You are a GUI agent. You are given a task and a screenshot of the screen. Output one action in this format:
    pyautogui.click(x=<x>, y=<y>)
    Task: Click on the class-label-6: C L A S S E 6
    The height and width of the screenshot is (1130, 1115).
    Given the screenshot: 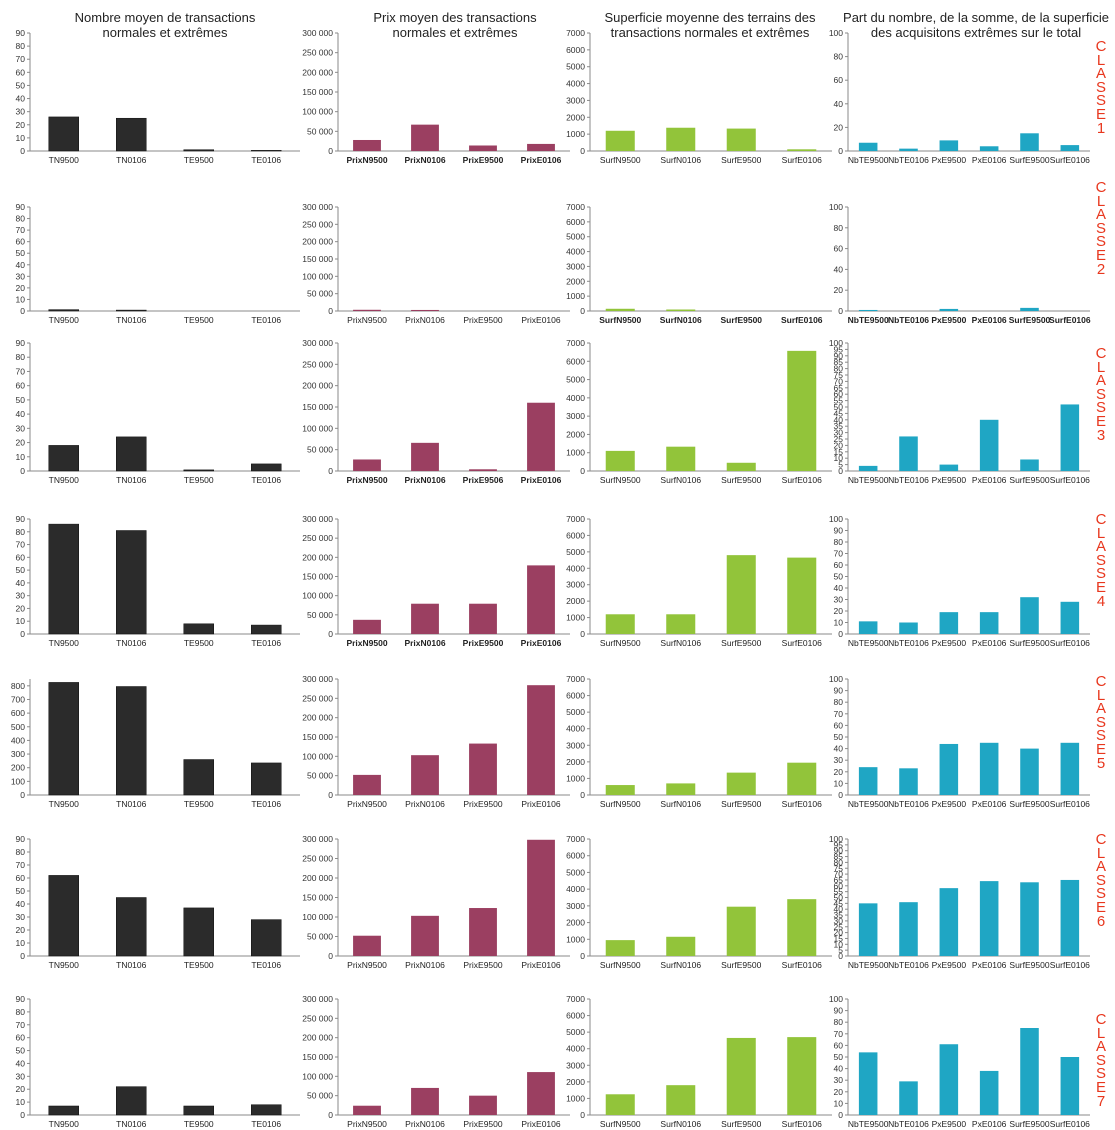 What is the action you would take?
    pyautogui.click(x=1101, y=880)
    